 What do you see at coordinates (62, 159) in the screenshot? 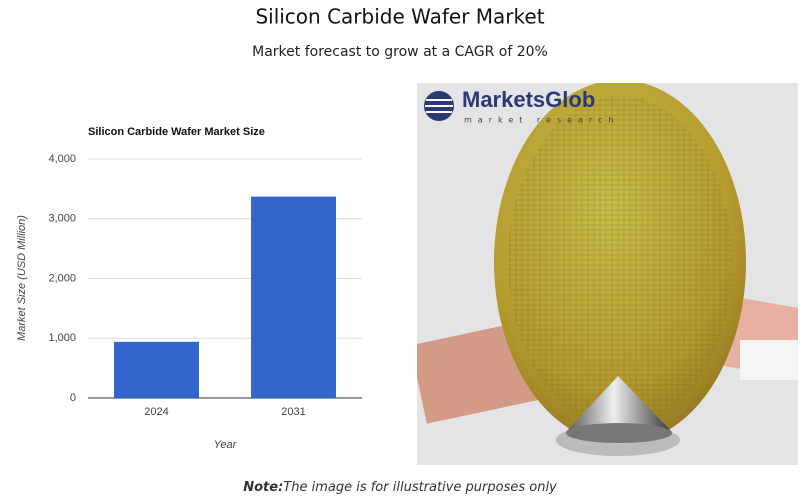
I see `y-tick-label: 4,000` at bounding box center [62, 159].